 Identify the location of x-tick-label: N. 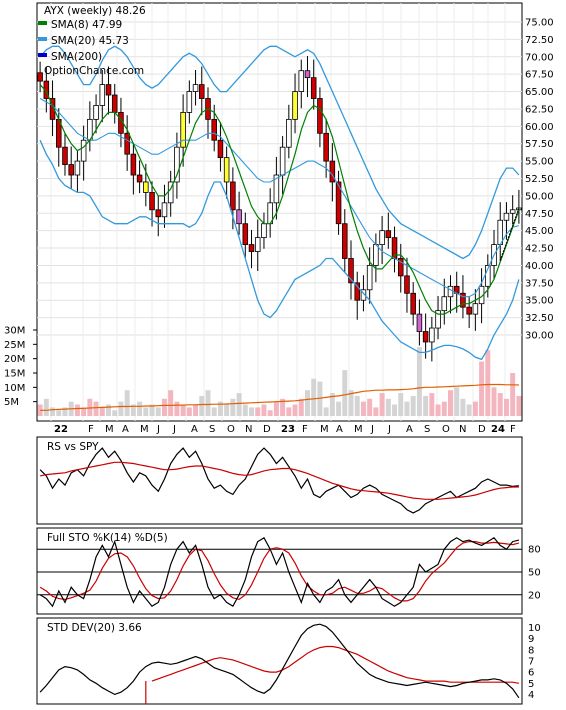
(248, 429).